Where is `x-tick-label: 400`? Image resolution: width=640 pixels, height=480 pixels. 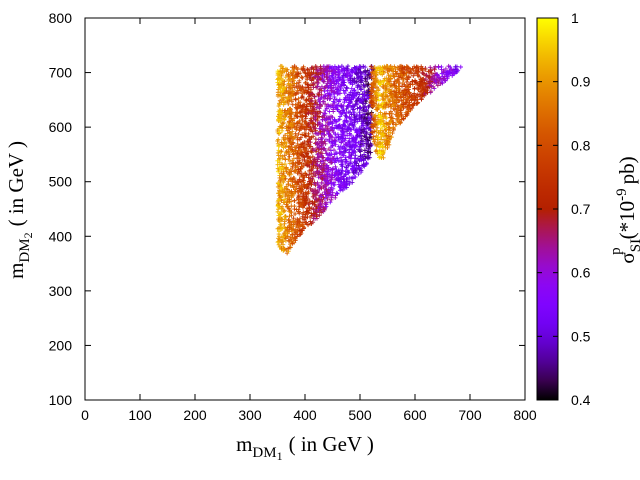
x-tick-label: 400 is located at coordinates (305, 415).